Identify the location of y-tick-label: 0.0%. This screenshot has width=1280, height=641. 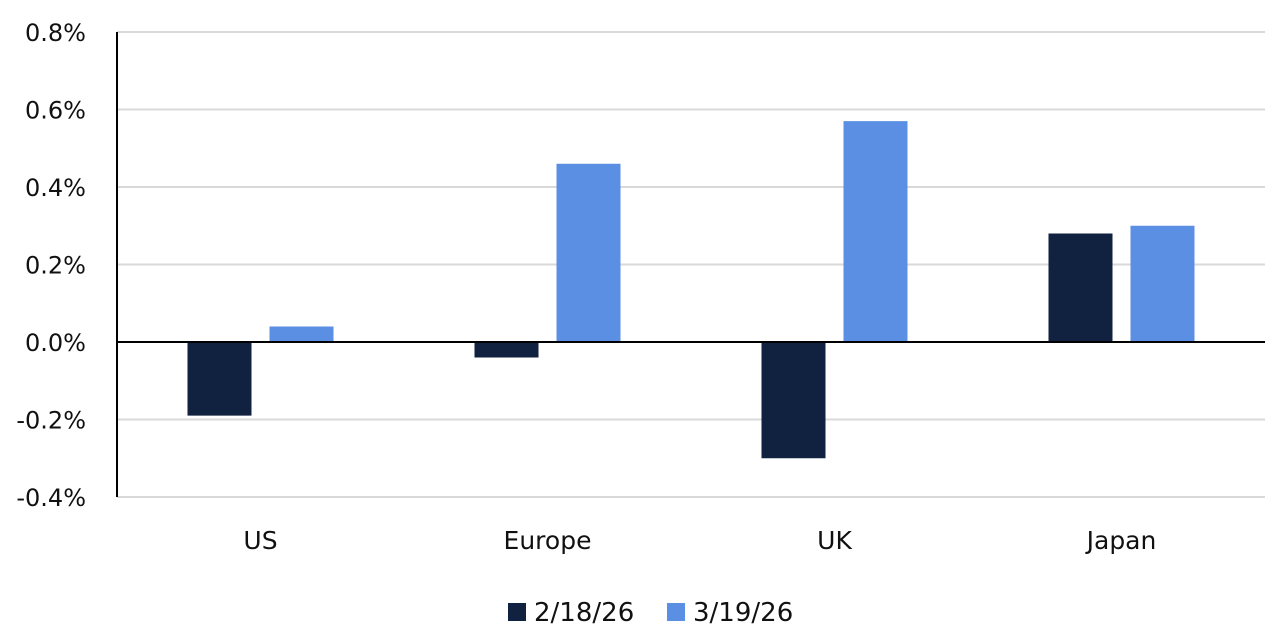
(55, 343).